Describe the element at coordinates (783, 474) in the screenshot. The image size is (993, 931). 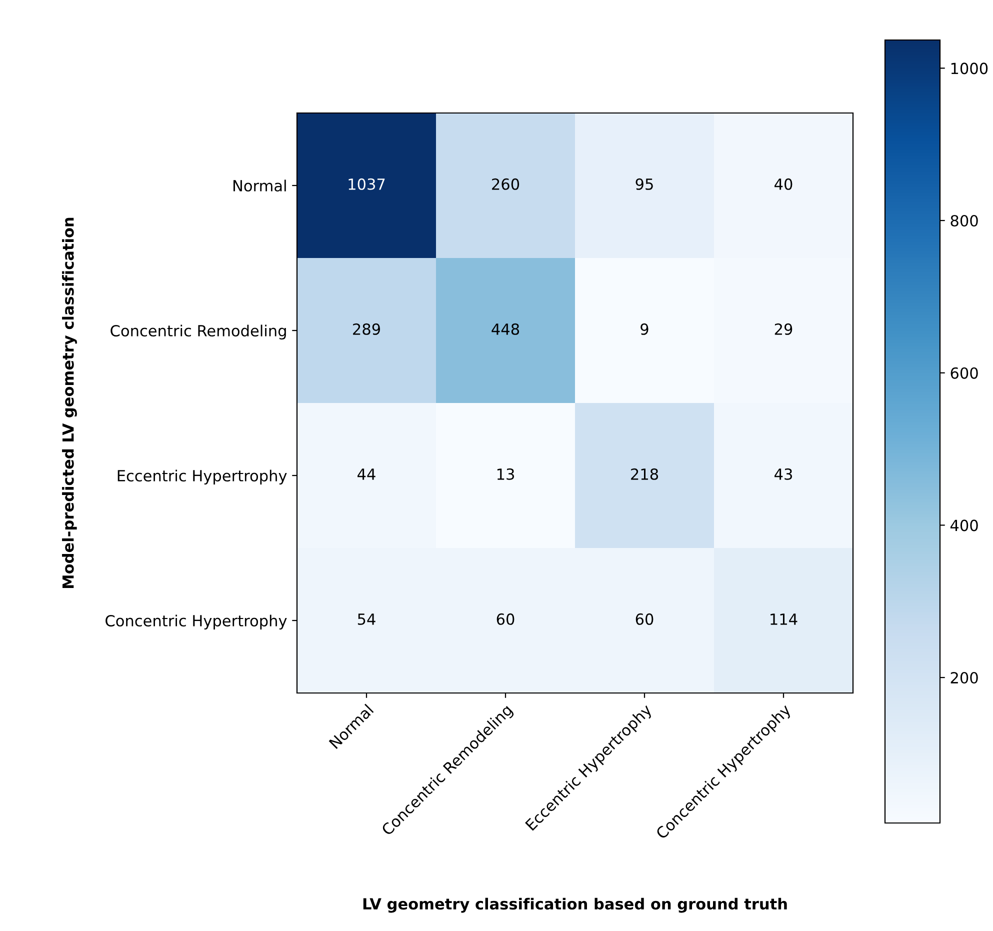
I see `data-label: 43` at that location.